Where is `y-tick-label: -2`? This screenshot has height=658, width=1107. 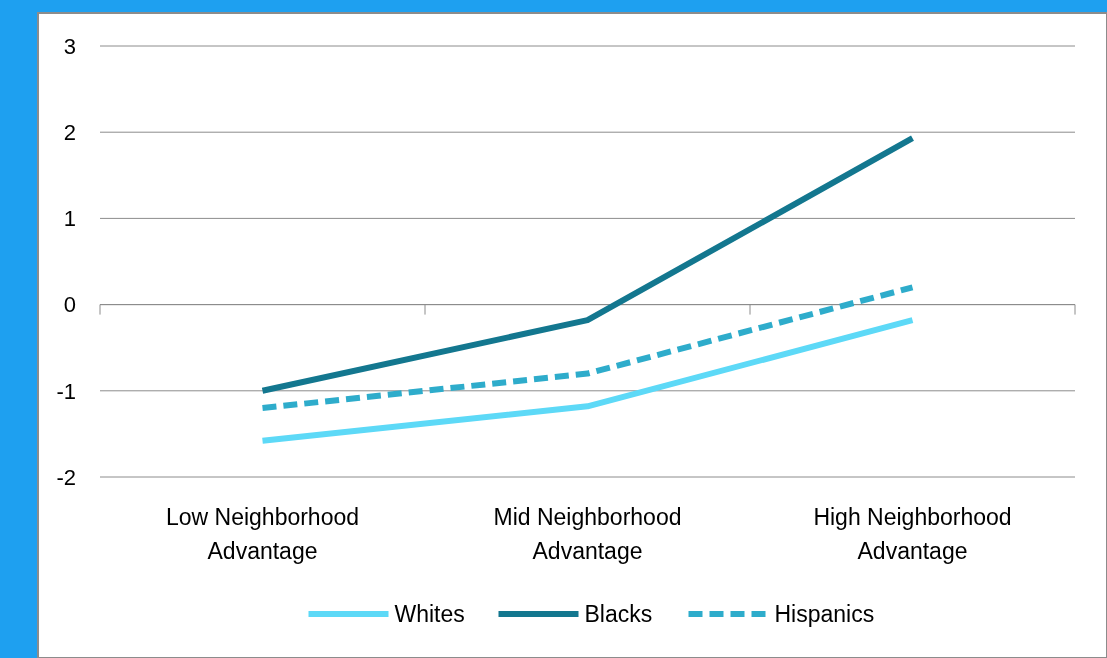 y-tick-label: -2 is located at coordinates (66, 477).